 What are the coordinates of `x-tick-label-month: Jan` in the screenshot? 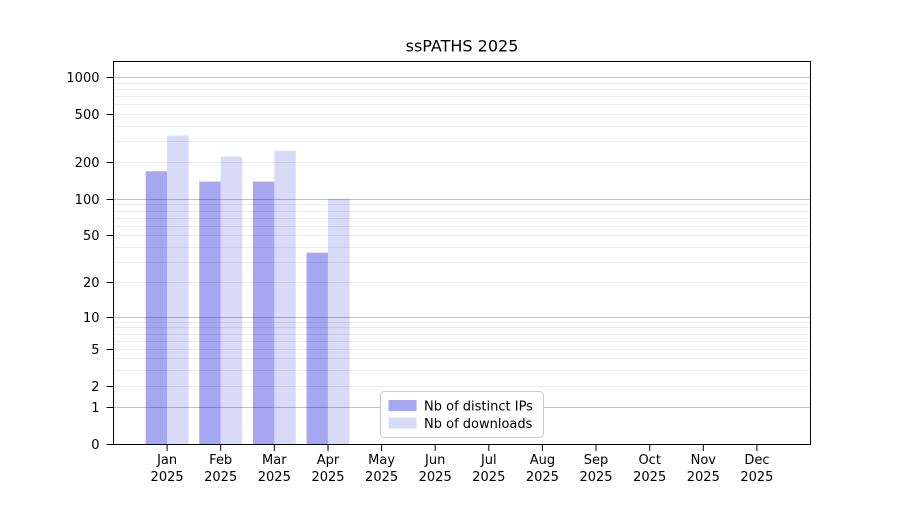 It's located at (166, 460).